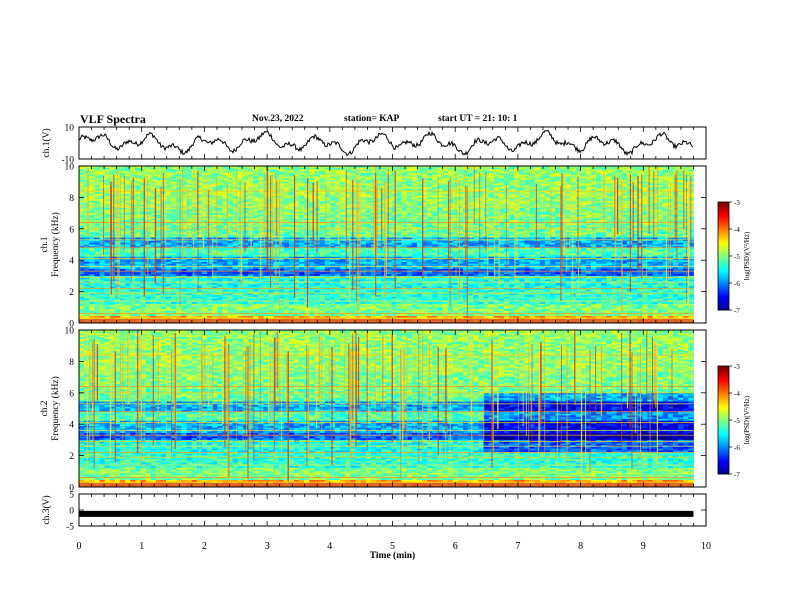 The image size is (792, 612). I want to click on ch1-spectrogram-ylabel-ch: ch.1, so click(45, 244).